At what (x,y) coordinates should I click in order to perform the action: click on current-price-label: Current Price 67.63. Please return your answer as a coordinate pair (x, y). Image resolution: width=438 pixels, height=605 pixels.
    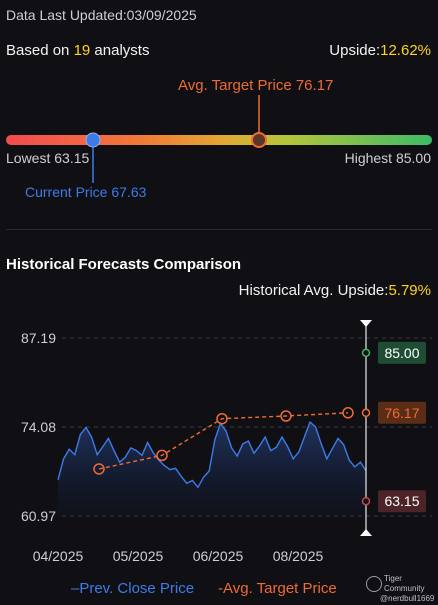
    Looking at the image, I should click on (86, 192).